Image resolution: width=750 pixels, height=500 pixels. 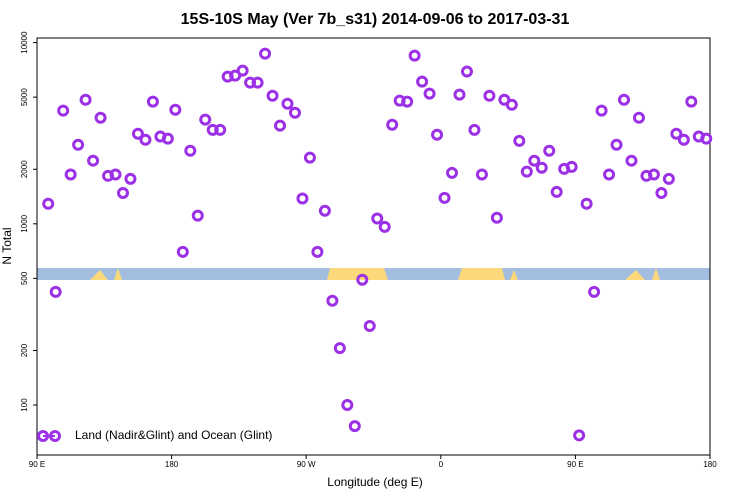 What do you see at coordinates (24, 405) in the screenshot?
I see `y-tick-label: 100` at bounding box center [24, 405].